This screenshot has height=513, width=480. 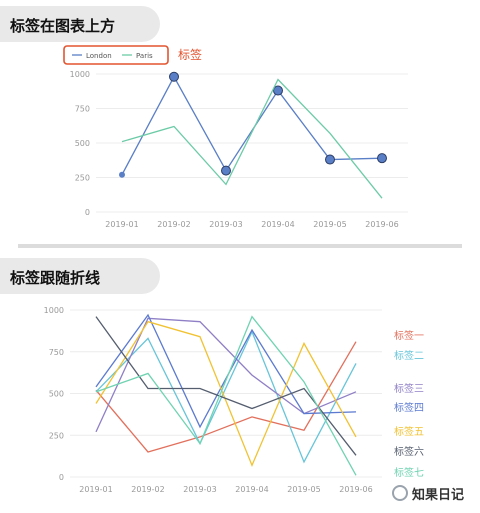 What do you see at coordinates (438, 495) in the screenshot?
I see `watermark-text: 知果日记` at bounding box center [438, 495].